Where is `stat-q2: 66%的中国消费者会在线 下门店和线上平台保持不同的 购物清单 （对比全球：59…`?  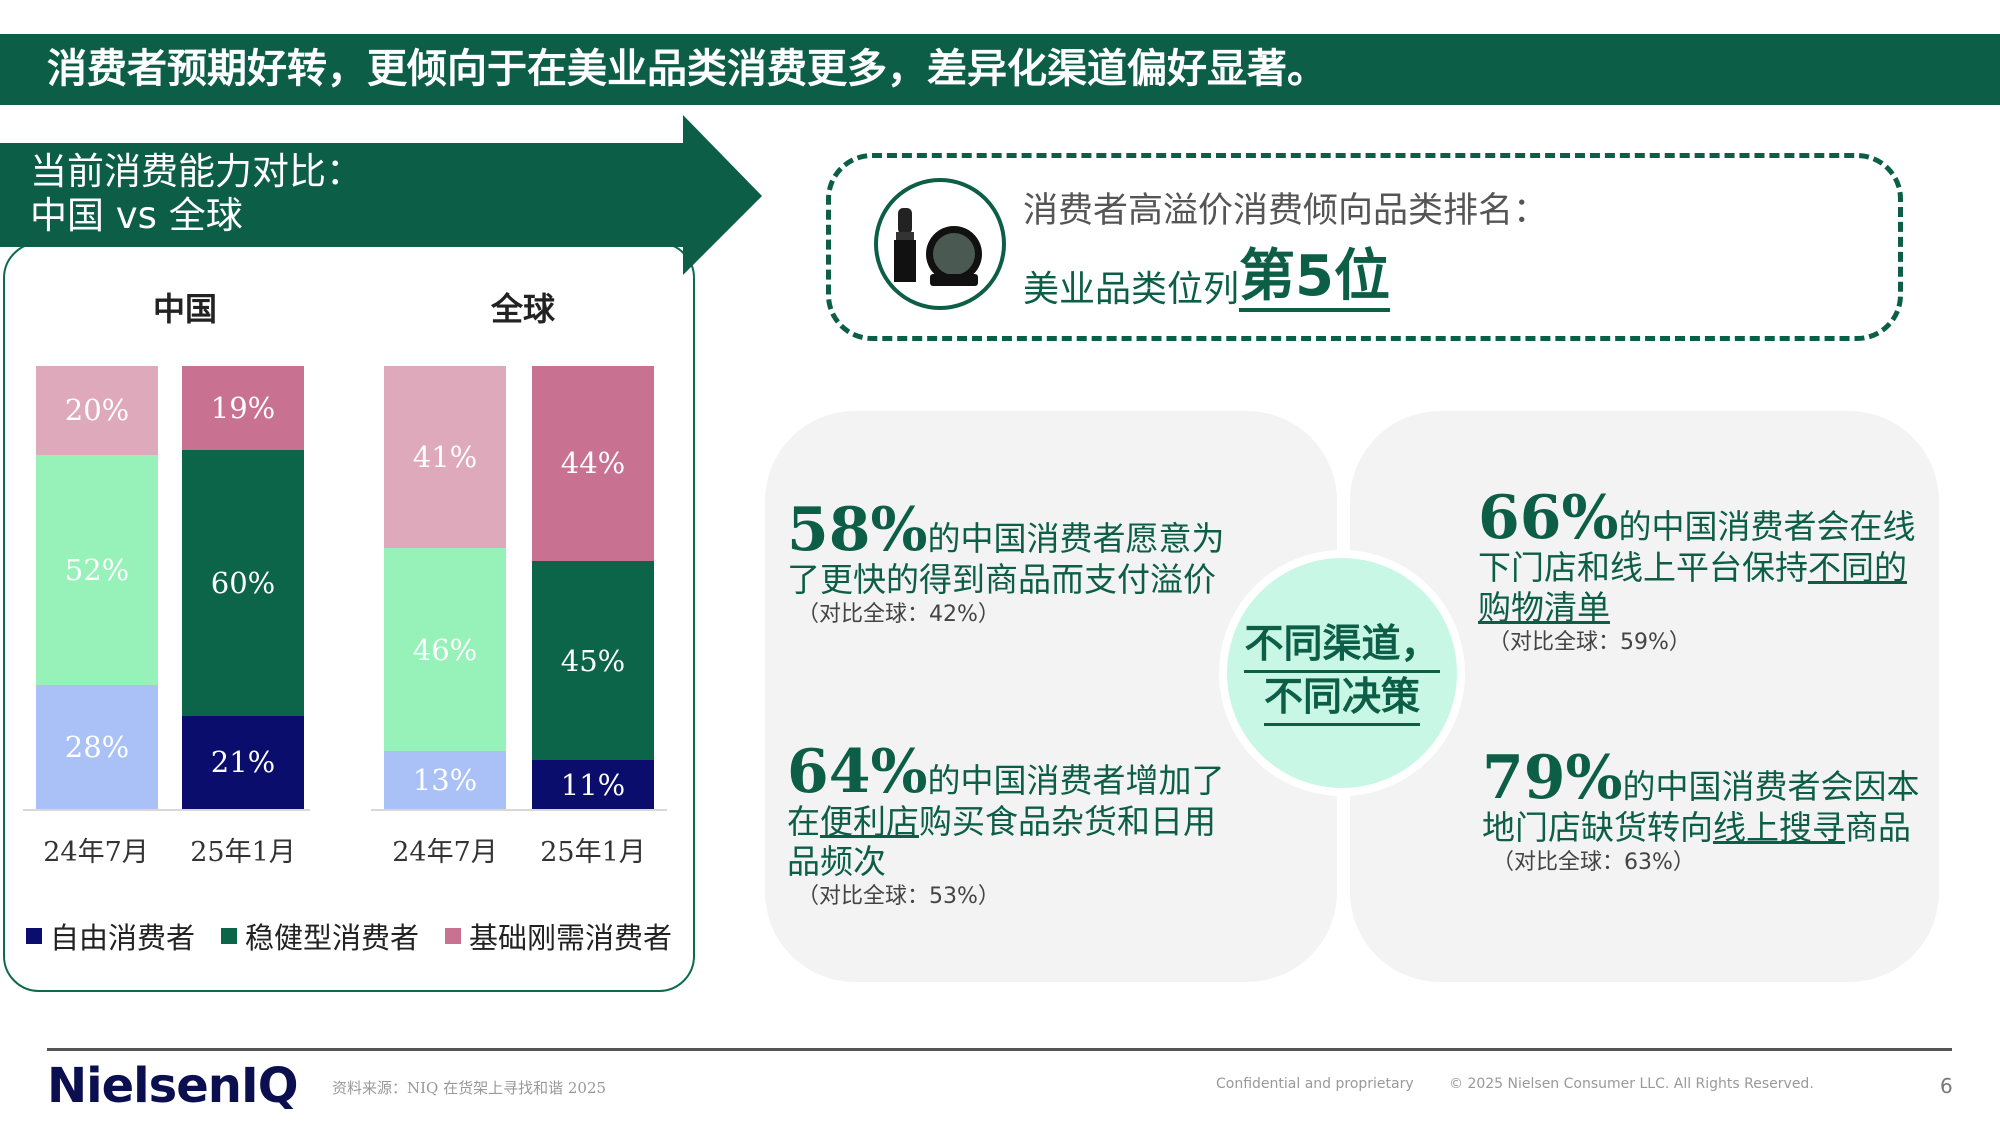
stat-q2: 66%的中国消费者会在线 下门店和线上平台保持不同的 购物清单 （对比全球：59… is located at coordinates (1697, 573).